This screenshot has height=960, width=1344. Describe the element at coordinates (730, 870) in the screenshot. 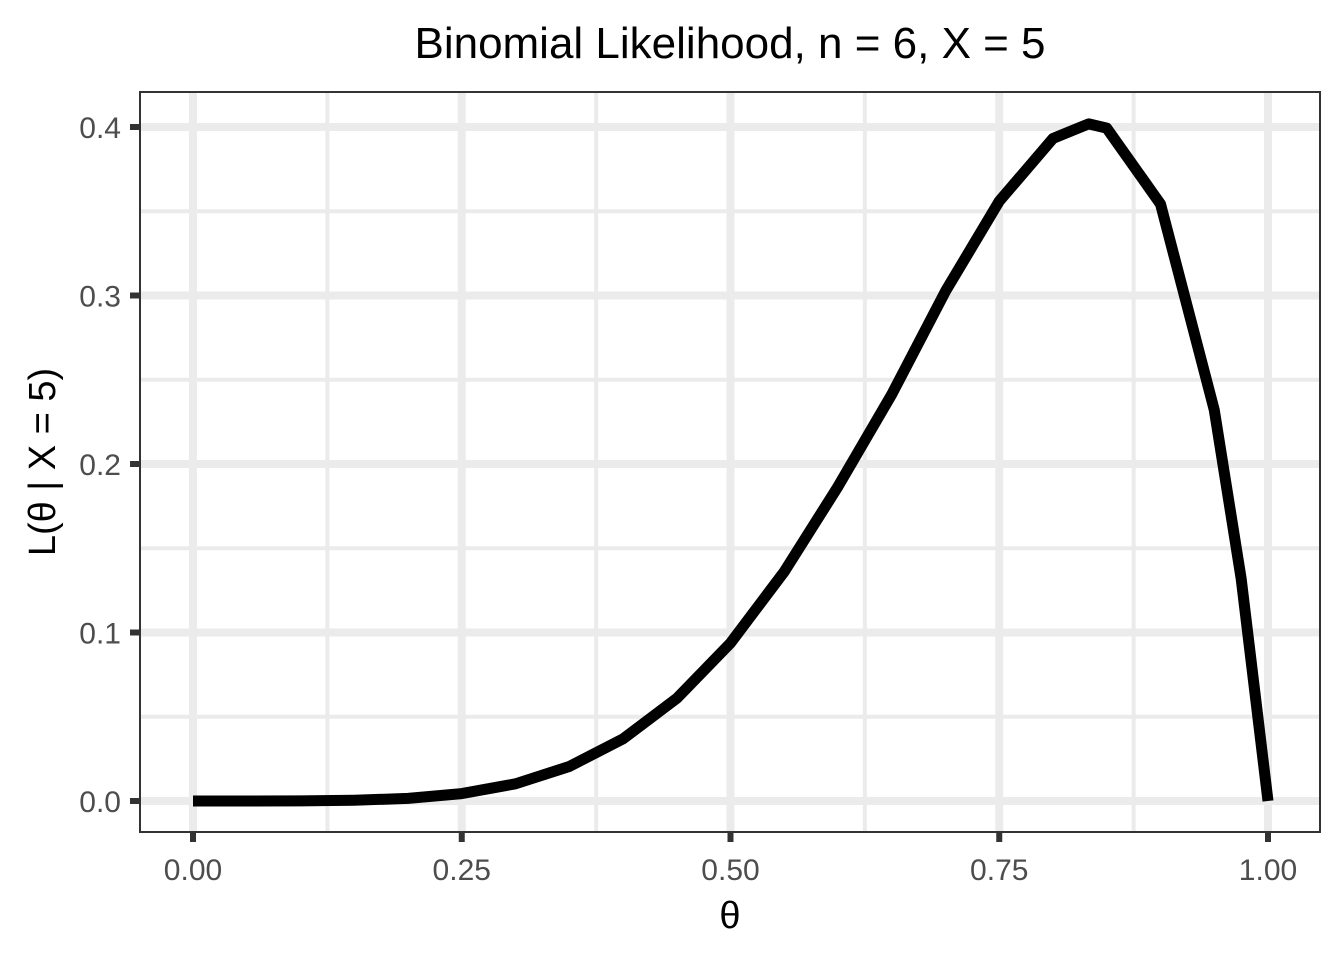

I see `x-tick-label: 0.50` at that location.